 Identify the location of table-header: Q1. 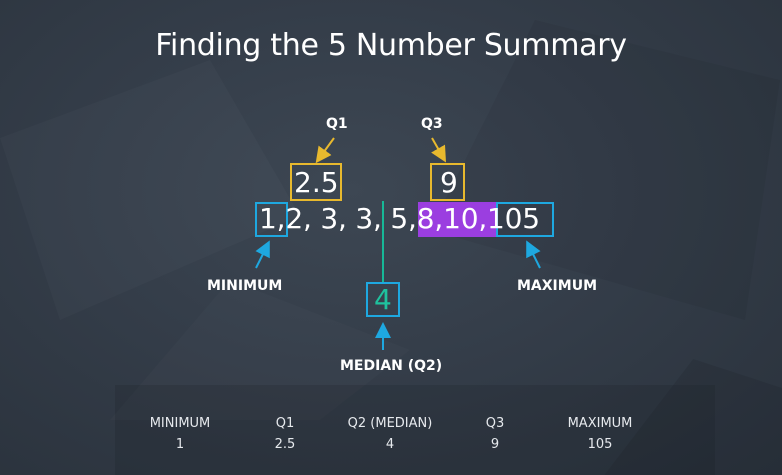
(285, 423).